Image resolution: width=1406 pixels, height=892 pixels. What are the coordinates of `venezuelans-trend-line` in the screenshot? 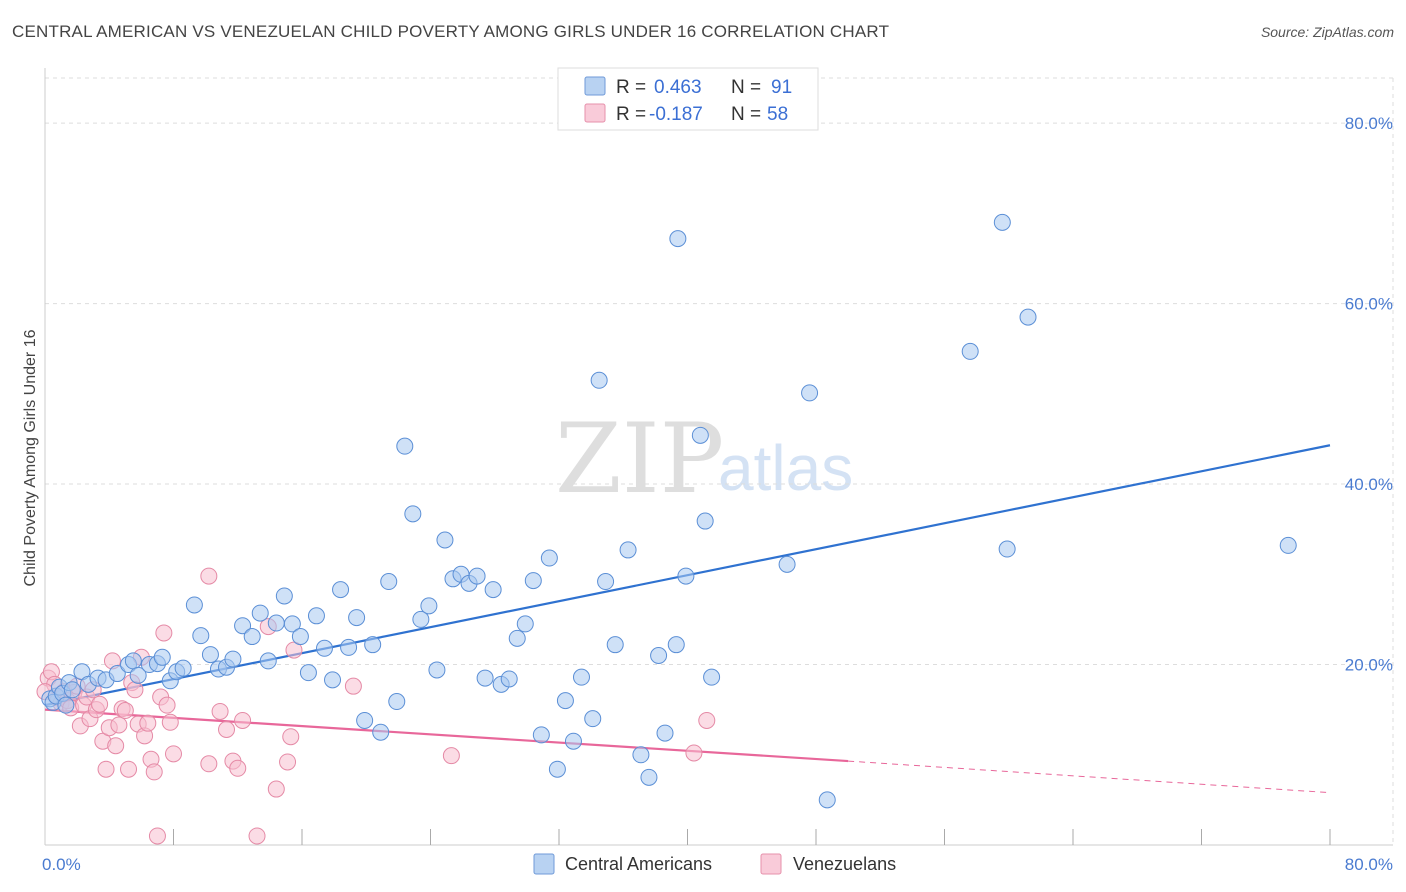 It's located at (446, 735).